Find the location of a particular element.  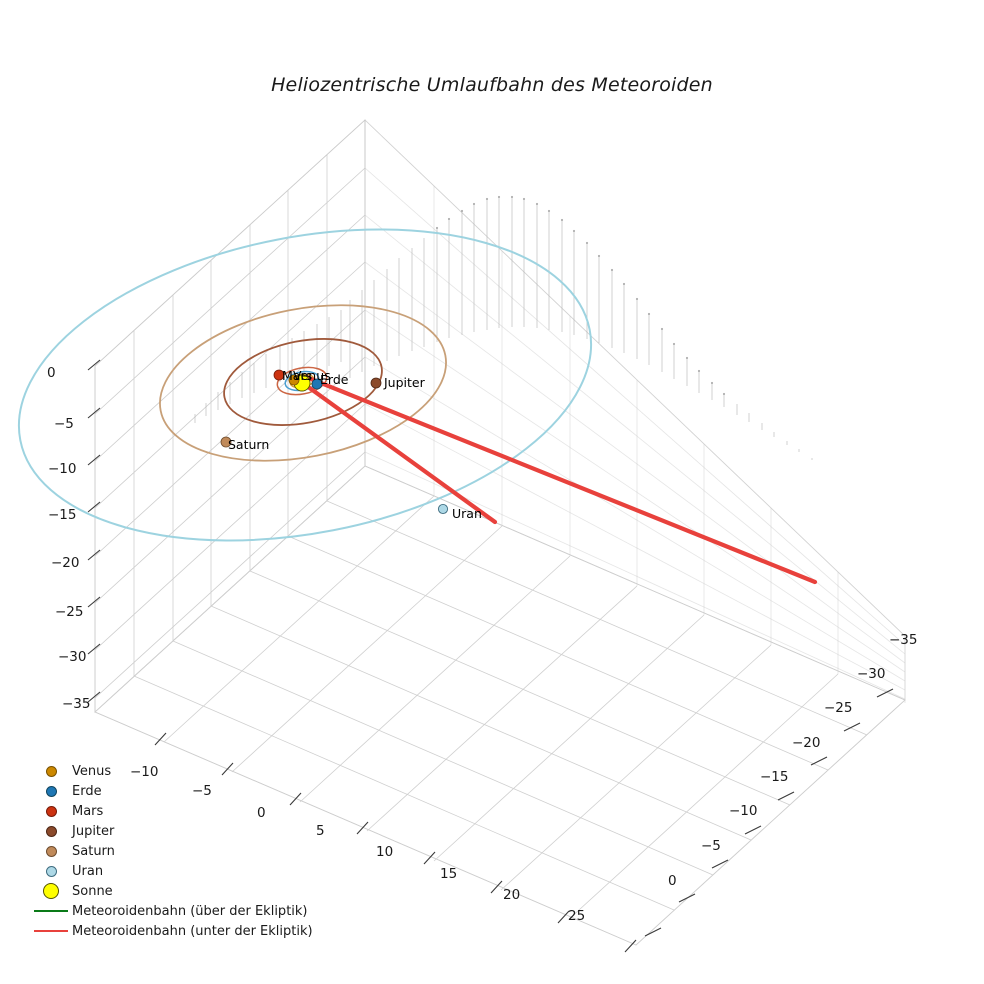

mars-orbit-path is located at coordinates (302, 381).